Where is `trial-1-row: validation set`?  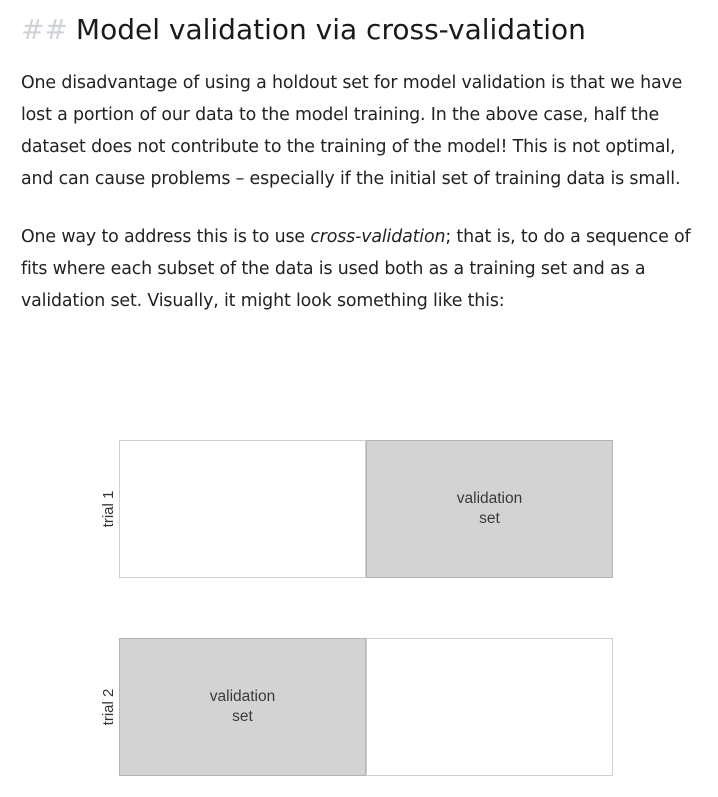
trial-1-row: validation set is located at coordinates (366, 509).